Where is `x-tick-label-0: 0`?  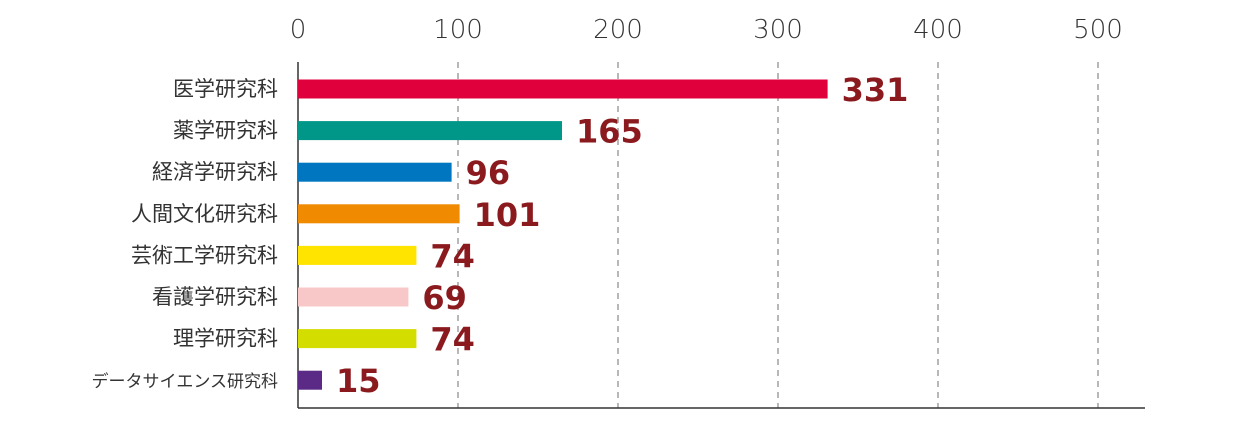 x-tick-label-0: 0 is located at coordinates (298, 30).